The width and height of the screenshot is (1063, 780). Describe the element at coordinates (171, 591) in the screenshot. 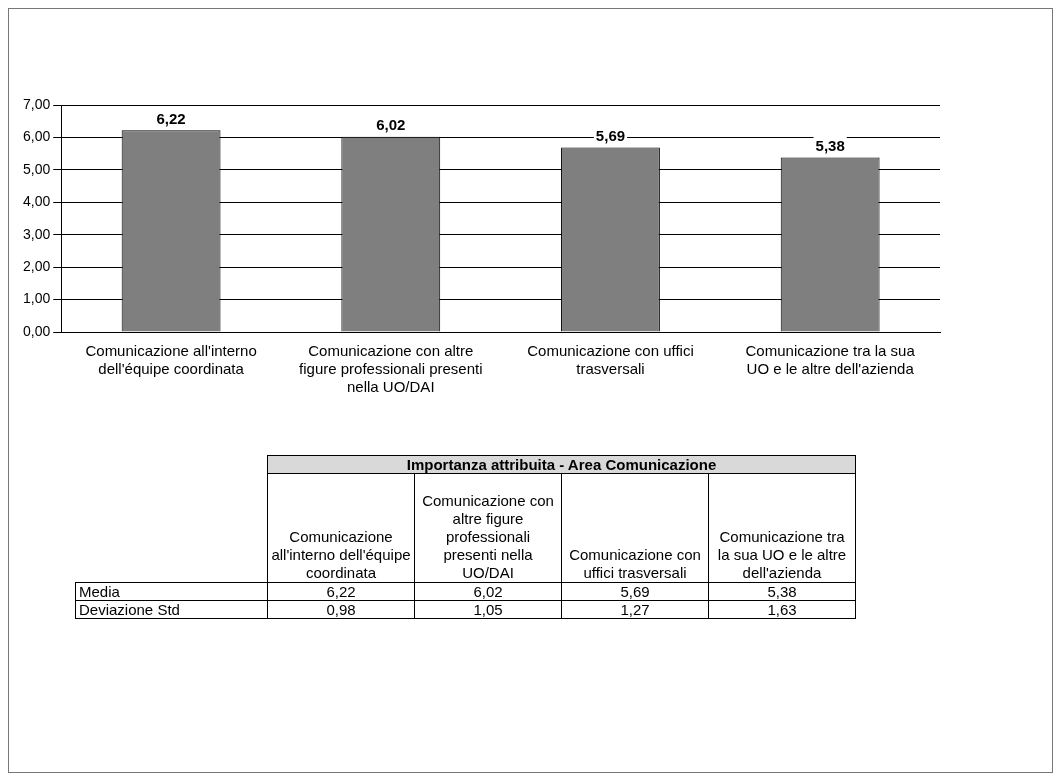

I see `text: Media` at that location.